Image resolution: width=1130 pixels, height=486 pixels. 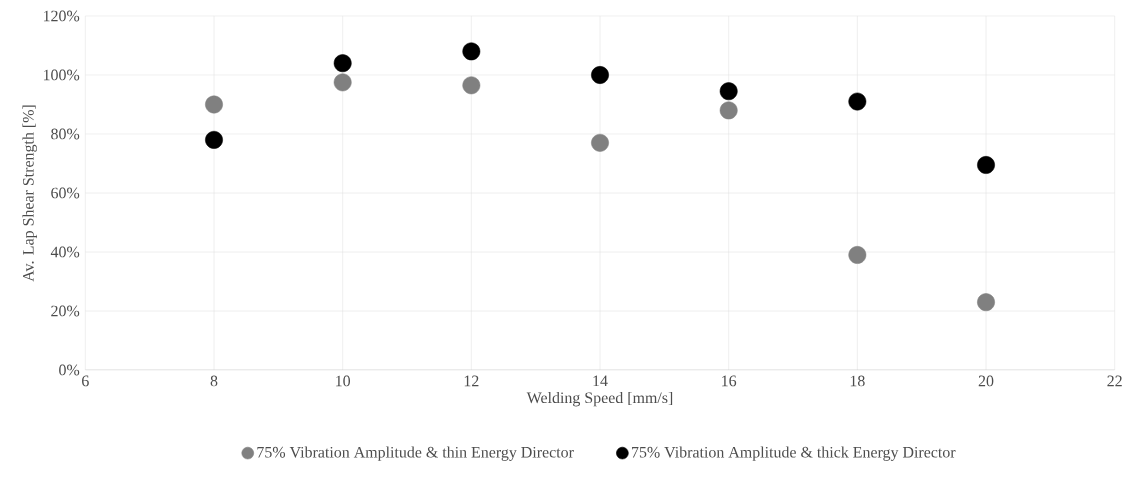 What do you see at coordinates (599, 399) in the screenshot?
I see `x-axis-title: Welding Speed [mm/s]` at bounding box center [599, 399].